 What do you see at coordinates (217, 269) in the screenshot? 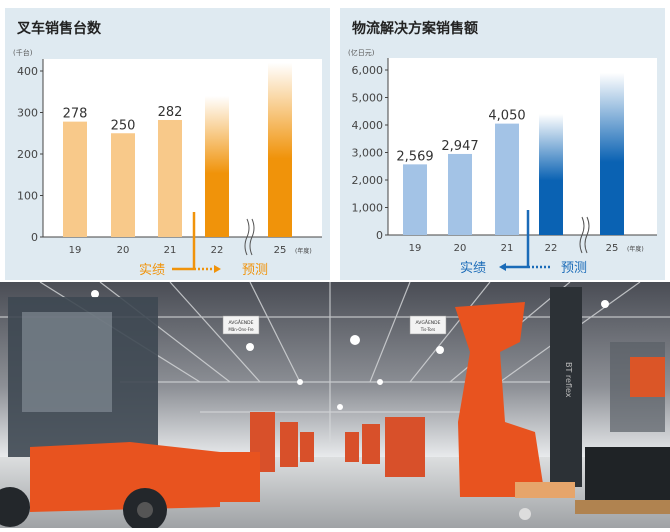
I see `arrow-right-icon` at bounding box center [217, 269].